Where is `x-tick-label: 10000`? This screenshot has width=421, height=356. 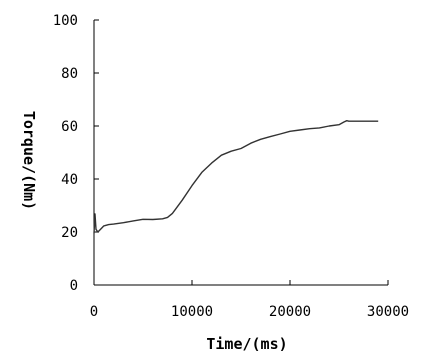
x-tick-label: 10000 is located at coordinates (192, 312).